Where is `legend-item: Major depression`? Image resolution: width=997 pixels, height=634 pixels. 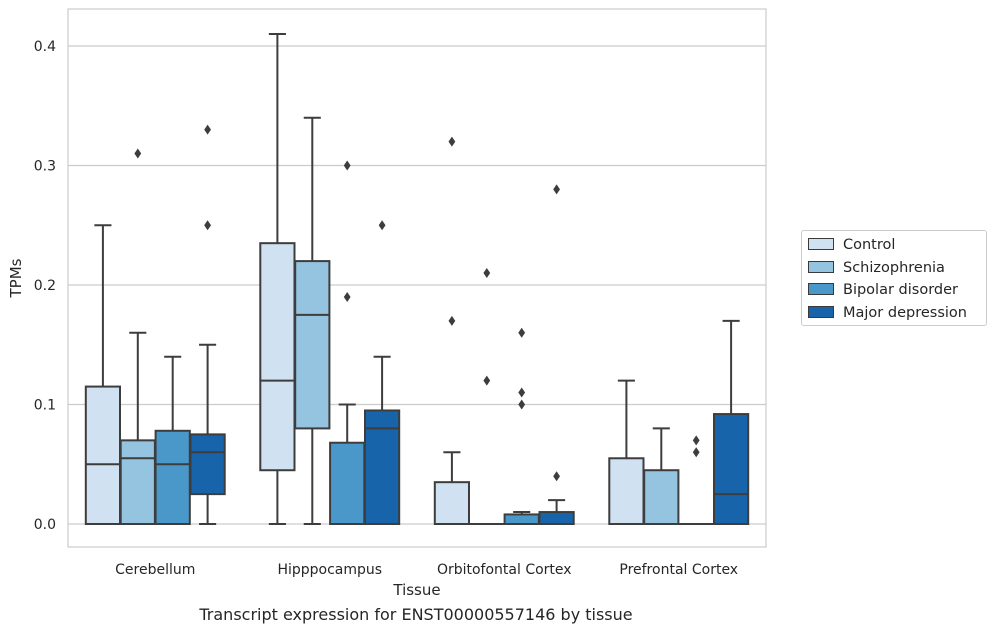 legend-item: Major depression is located at coordinates (887, 313).